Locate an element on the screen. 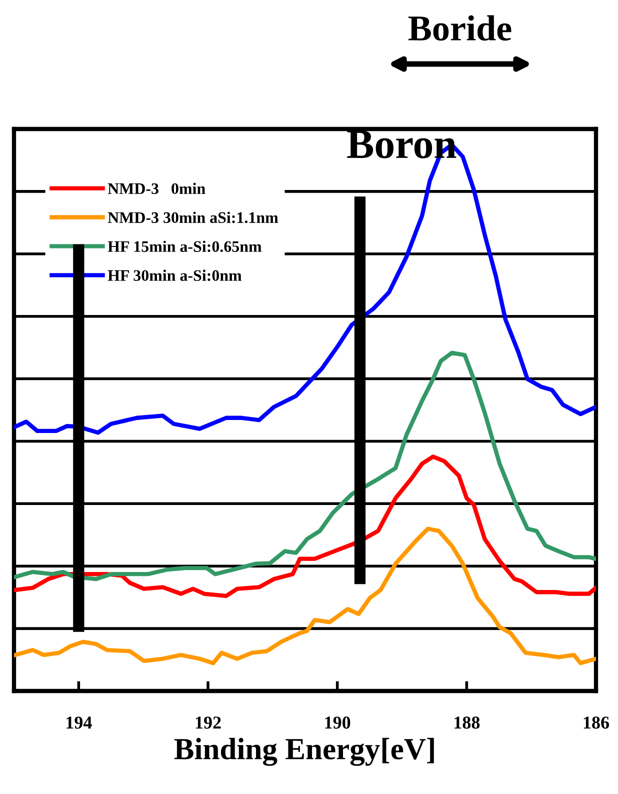  x-tick-label: 188 is located at coordinates (467, 722).